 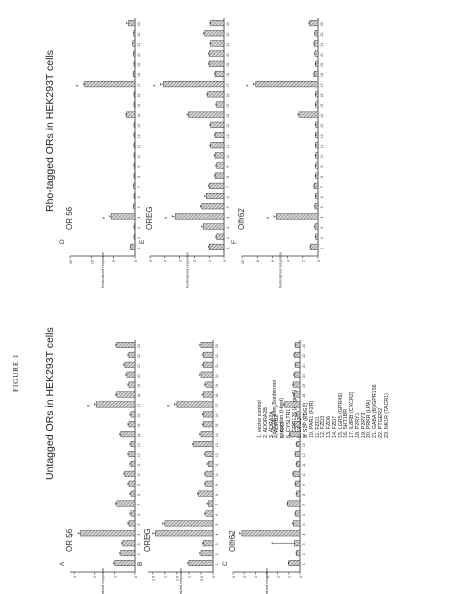 I want to click on panel-B-tick-label: 2.5, so click(x=154, y=578).